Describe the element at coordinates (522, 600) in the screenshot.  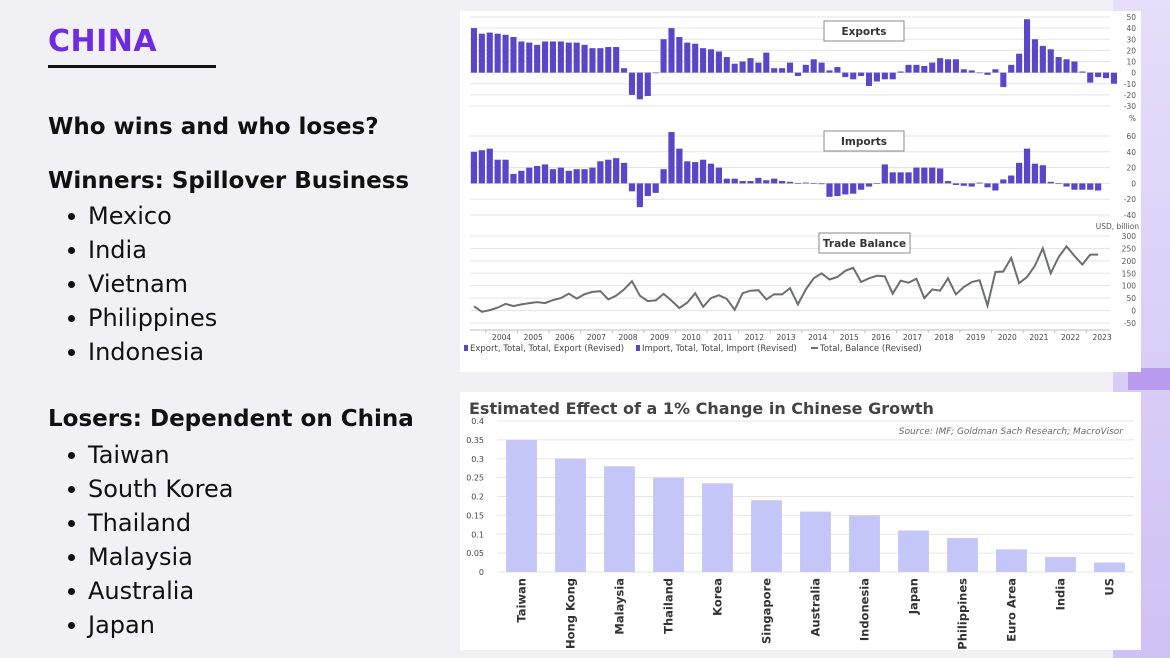
I see `category-label: Taiwan` at that location.